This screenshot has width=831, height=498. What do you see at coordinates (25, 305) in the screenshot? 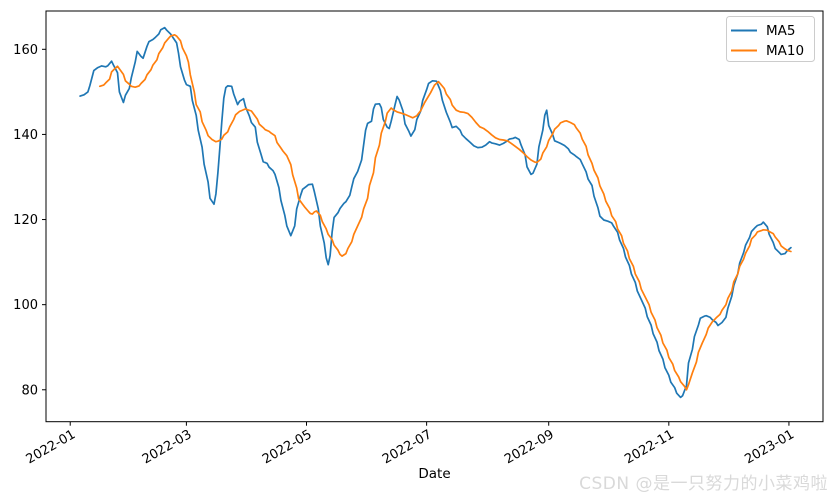
I see `y-tick-label: 100` at bounding box center [25, 305].